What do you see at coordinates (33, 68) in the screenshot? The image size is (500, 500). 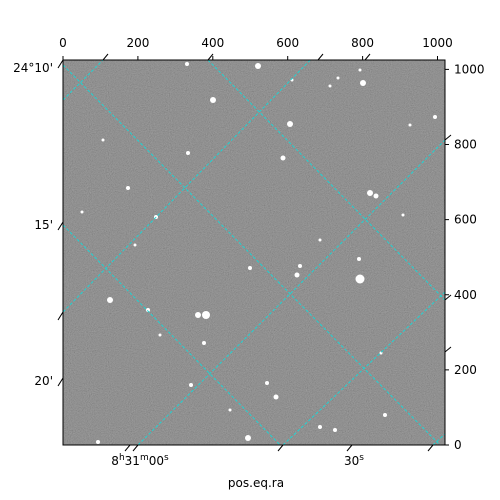 I see `dec-tick-label: 24°10'` at bounding box center [33, 68].